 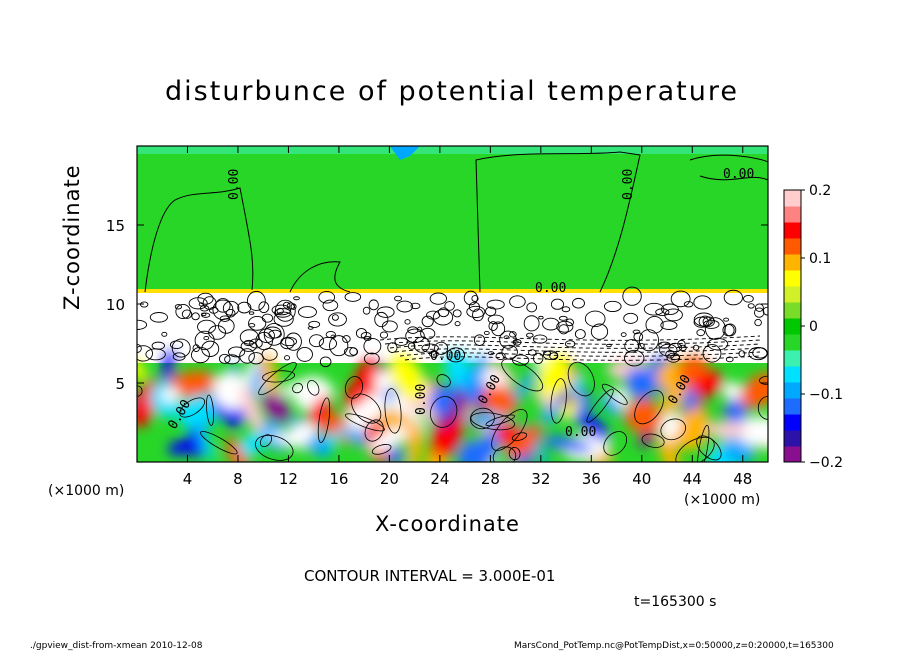 What do you see at coordinates (389, 479) in the screenshot?
I see `x-tick-label: 20` at bounding box center [389, 479].